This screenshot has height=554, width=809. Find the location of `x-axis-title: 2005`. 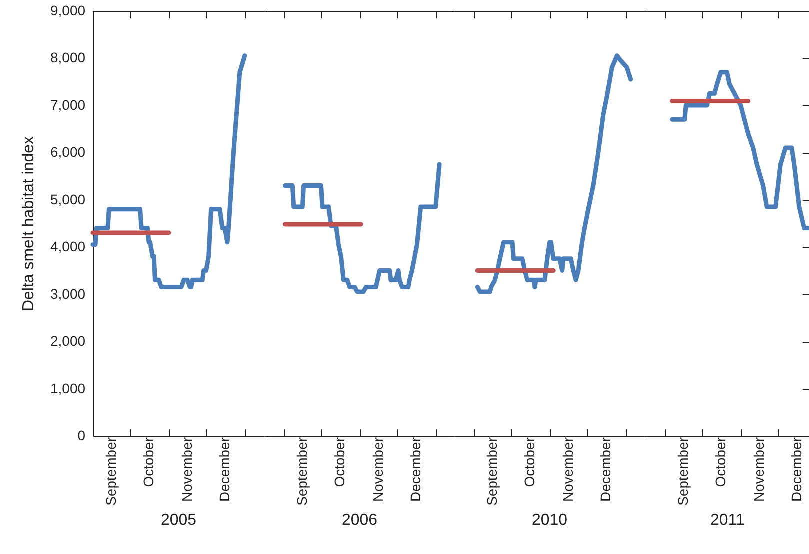

x-axis-title: 2005 is located at coordinates (179, 520).